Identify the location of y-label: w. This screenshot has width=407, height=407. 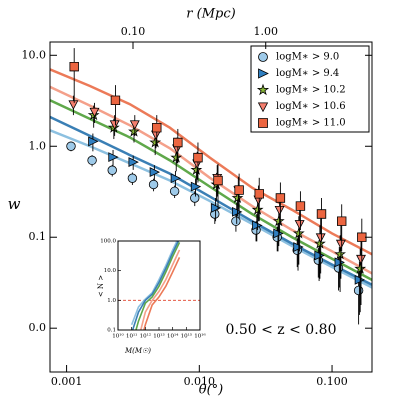
(14, 204).